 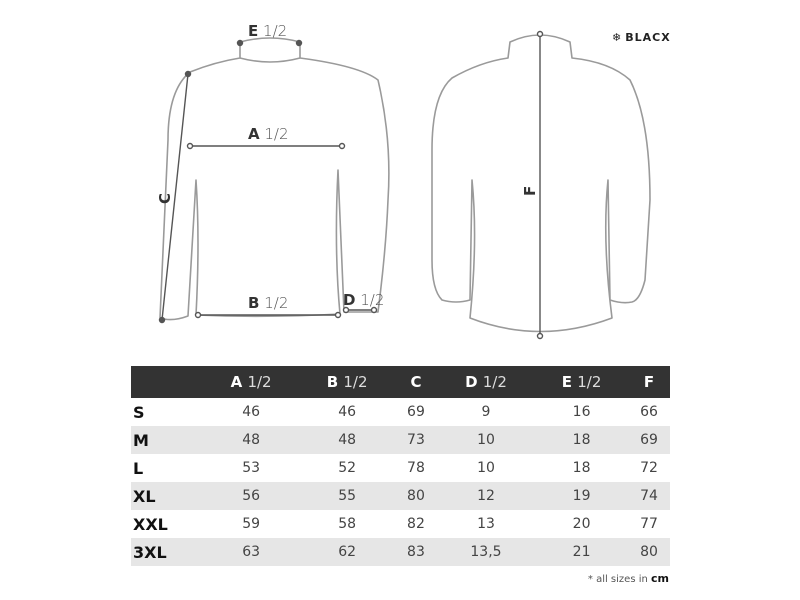 What do you see at coordinates (416, 468) in the screenshot?
I see `table-cell: 78` at bounding box center [416, 468].